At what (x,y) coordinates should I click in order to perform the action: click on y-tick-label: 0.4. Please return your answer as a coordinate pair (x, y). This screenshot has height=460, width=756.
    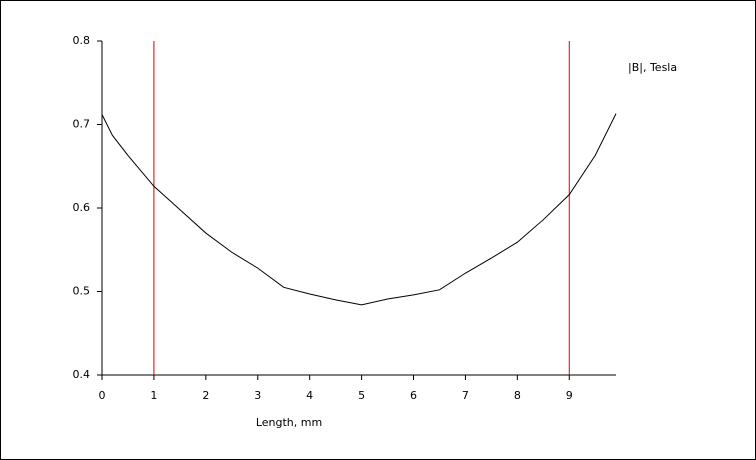
    Looking at the image, I should click on (82, 374).